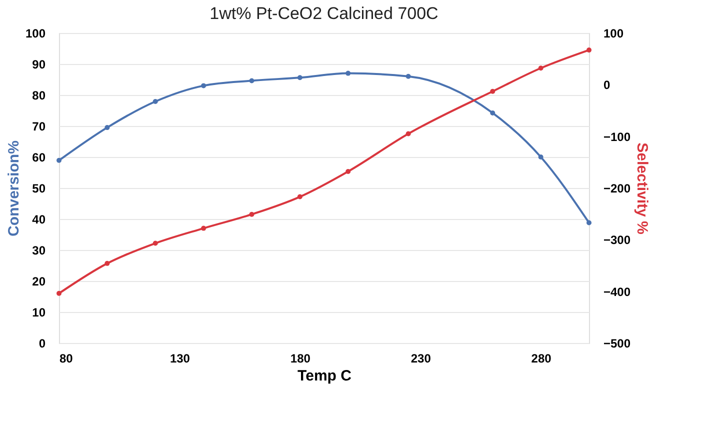 Image resolution: width=704 pixels, height=428 pixels. I want to click on y-tick-label: 90, so click(39, 65).